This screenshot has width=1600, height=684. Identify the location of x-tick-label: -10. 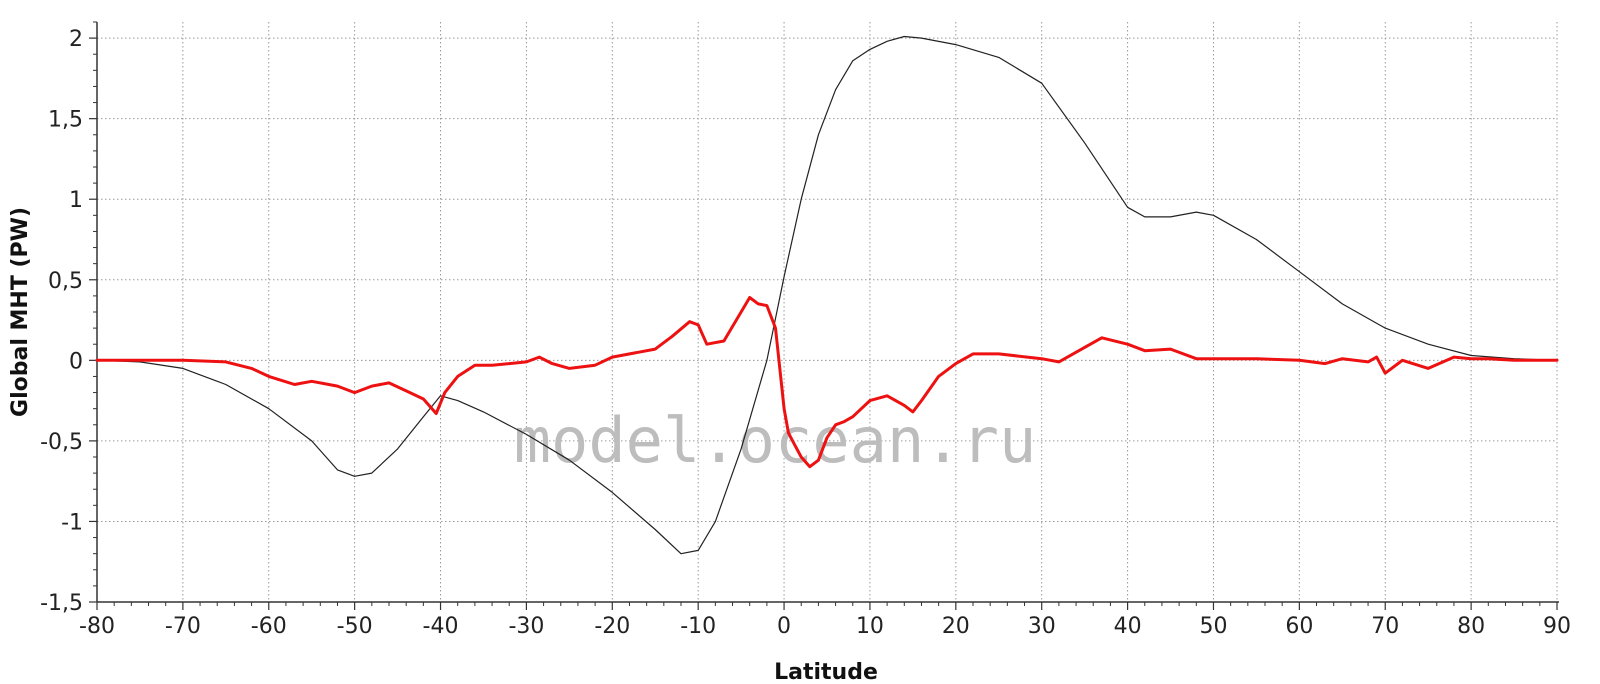
(698, 626).